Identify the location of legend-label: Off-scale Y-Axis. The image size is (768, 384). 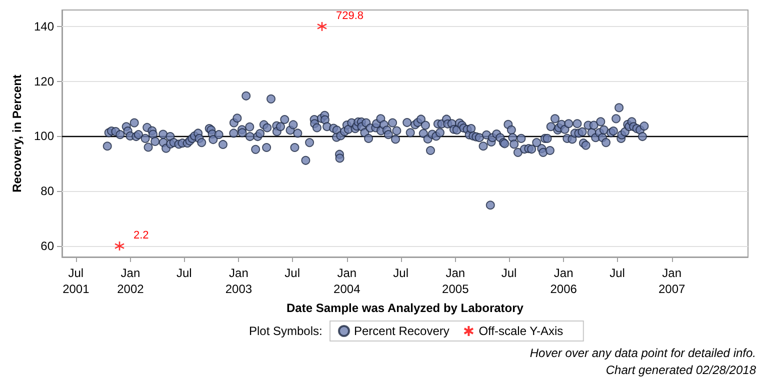
(521, 331).